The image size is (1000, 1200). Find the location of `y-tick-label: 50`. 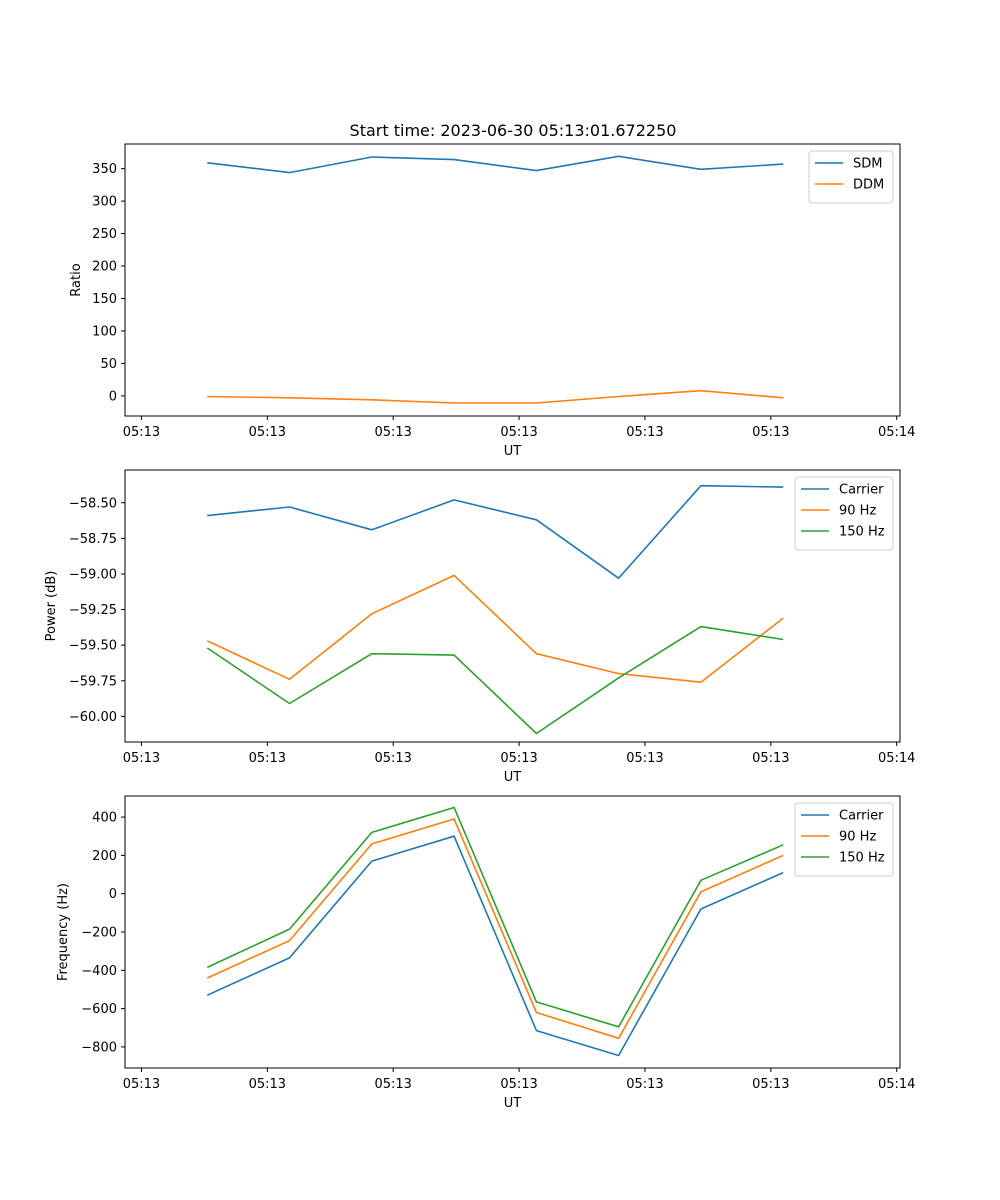

y-tick-label: 50 is located at coordinates (108, 364).